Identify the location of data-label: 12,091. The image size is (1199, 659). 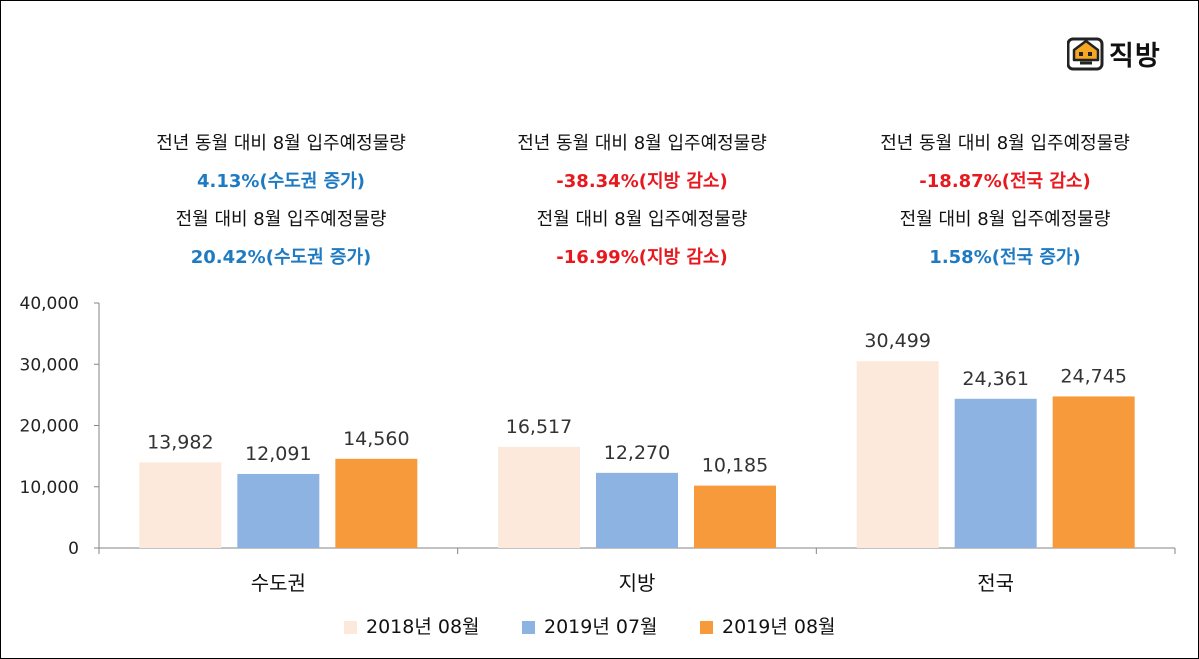
(278, 454).